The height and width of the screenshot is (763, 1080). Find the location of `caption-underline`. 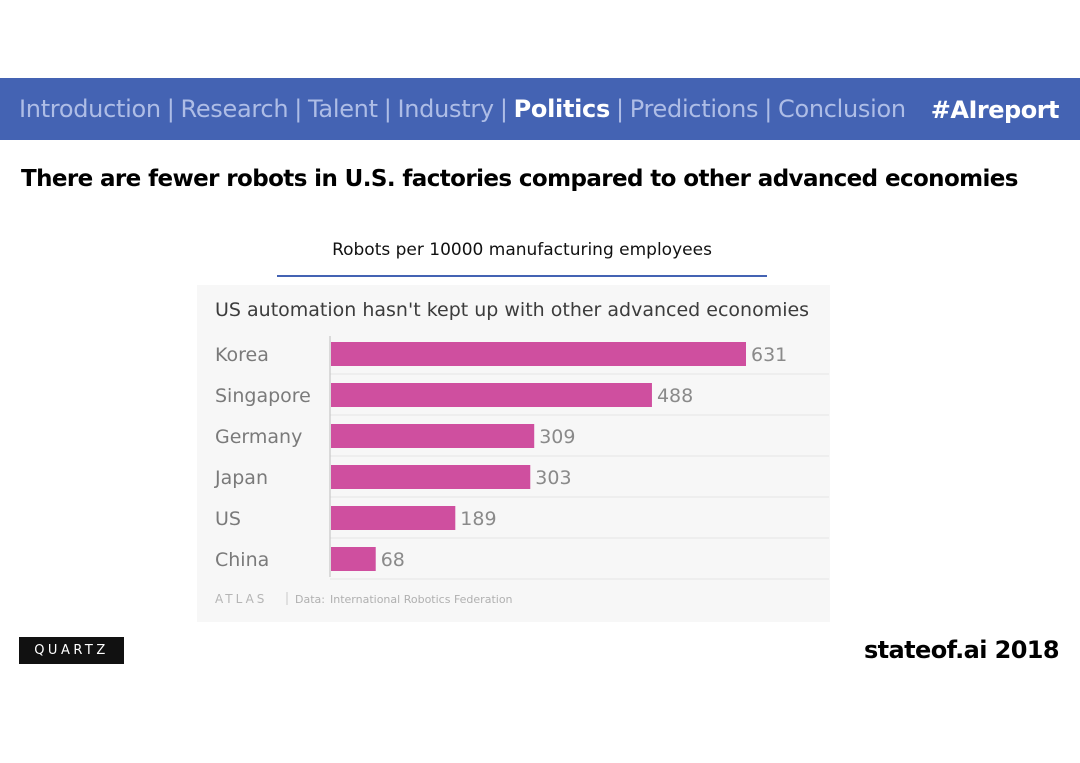

caption-underline is located at coordinates (522, 276).